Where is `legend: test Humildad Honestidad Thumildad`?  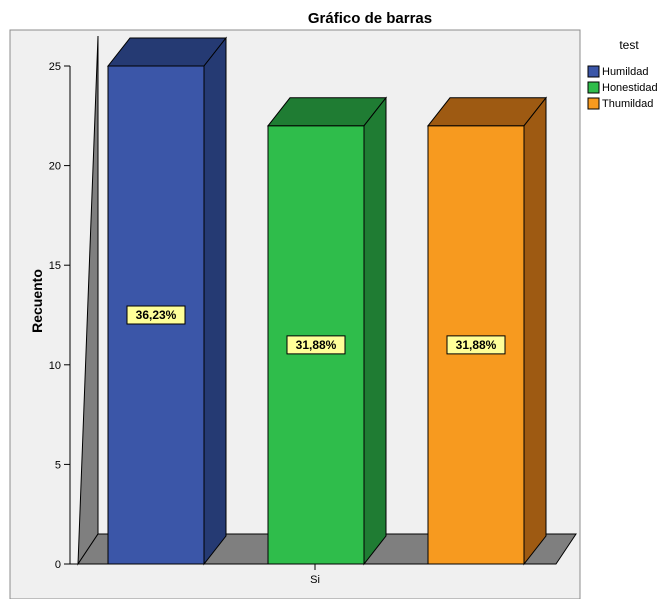 legend: test Humildad Honestidad Thumildad is located at coordinates (622, 74).